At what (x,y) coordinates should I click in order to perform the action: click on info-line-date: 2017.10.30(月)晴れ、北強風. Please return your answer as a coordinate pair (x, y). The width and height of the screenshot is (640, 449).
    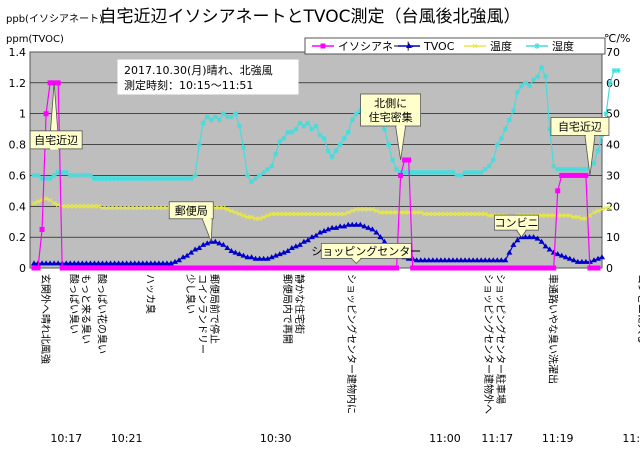
    Looking at the image, I should click on (198, 70).